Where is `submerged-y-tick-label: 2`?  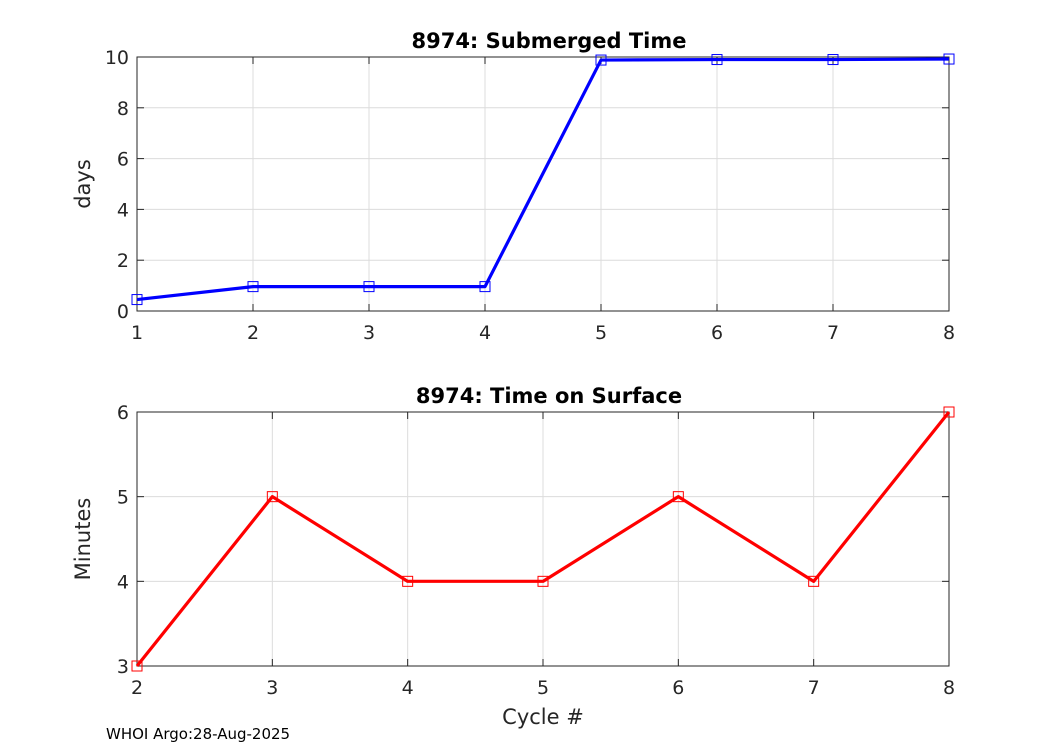
submerged-y-tick-label: 2 is located at coordinates (123, 261).